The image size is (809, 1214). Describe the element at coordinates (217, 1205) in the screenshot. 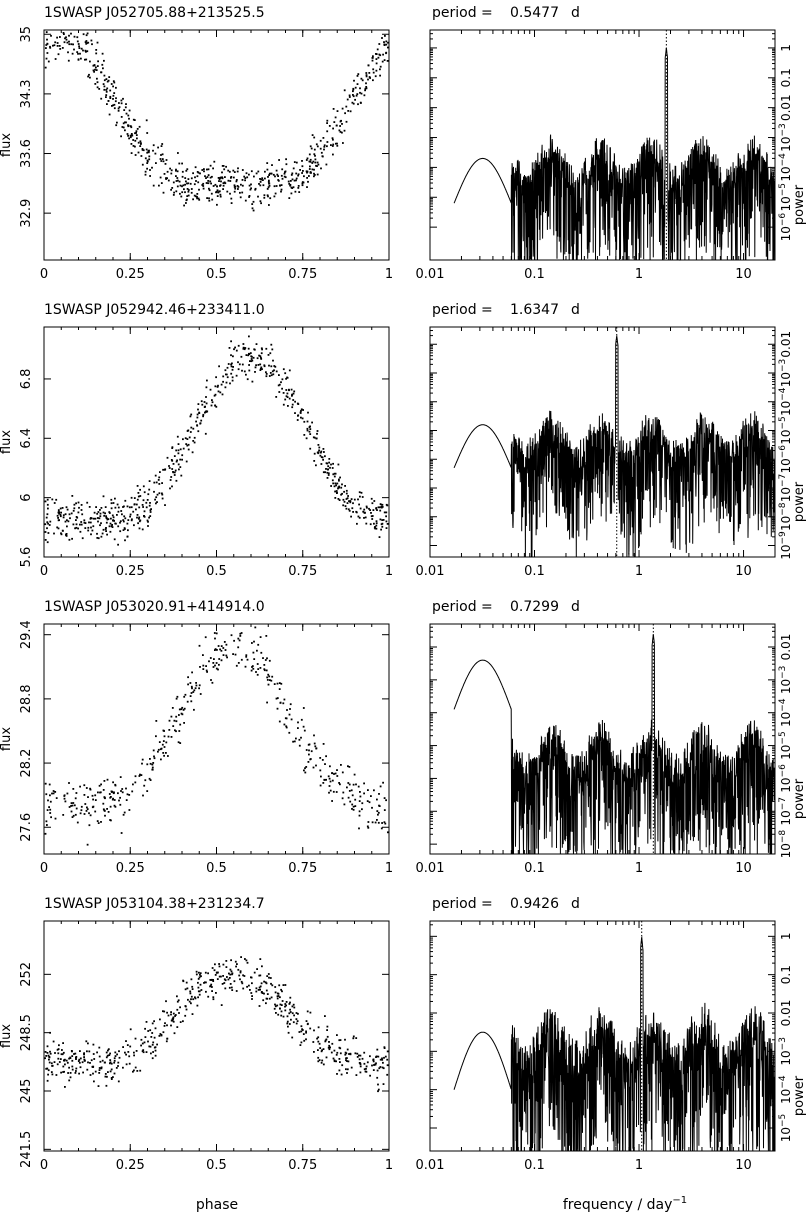

I see `lc-xlabel: phase` at that location.